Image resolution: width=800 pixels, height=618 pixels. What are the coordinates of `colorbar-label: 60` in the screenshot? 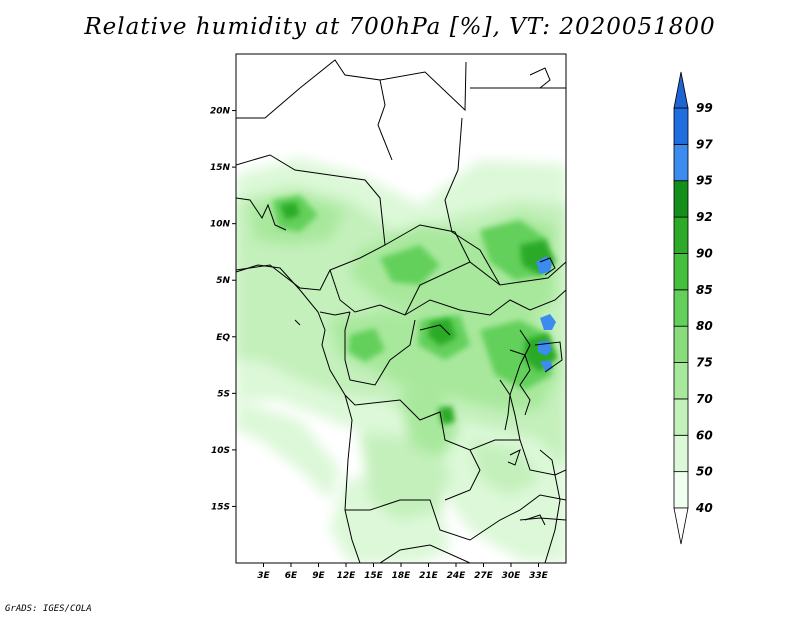 It's located at (704, 435).